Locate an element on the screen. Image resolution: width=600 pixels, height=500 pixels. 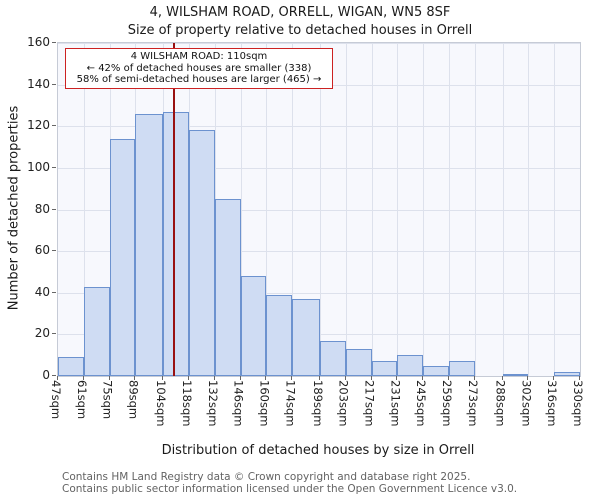
property-marker-line is located at coordinates (174, 209).